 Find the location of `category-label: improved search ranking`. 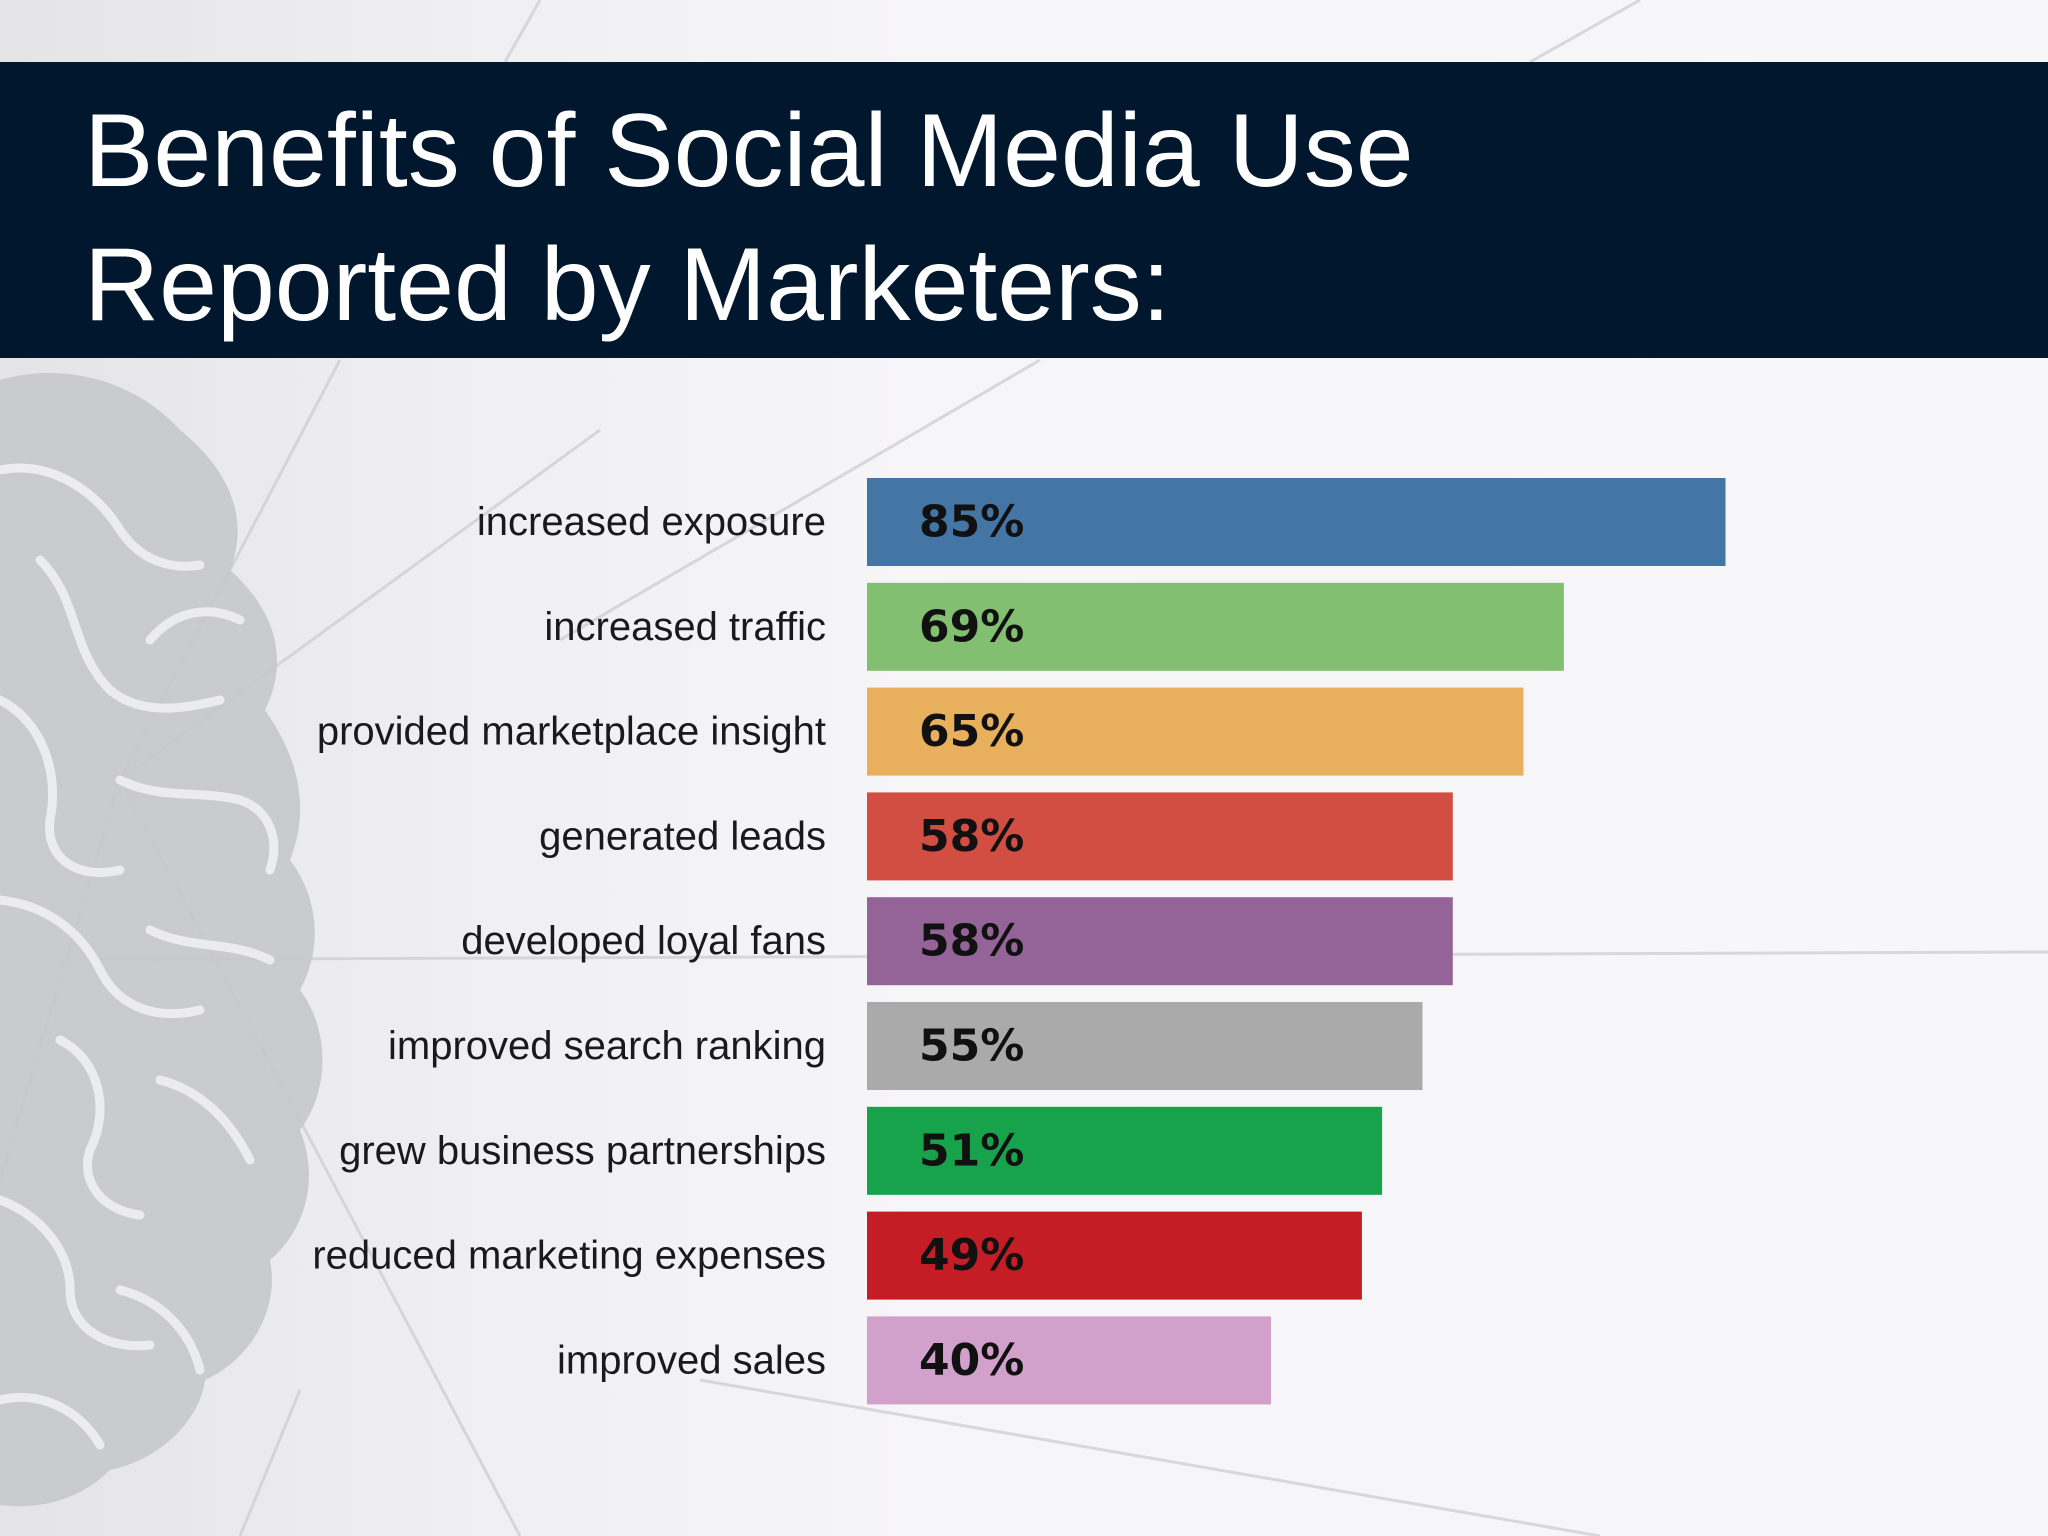

category-label: improved search ranking is located at coordinates (607, 1046).